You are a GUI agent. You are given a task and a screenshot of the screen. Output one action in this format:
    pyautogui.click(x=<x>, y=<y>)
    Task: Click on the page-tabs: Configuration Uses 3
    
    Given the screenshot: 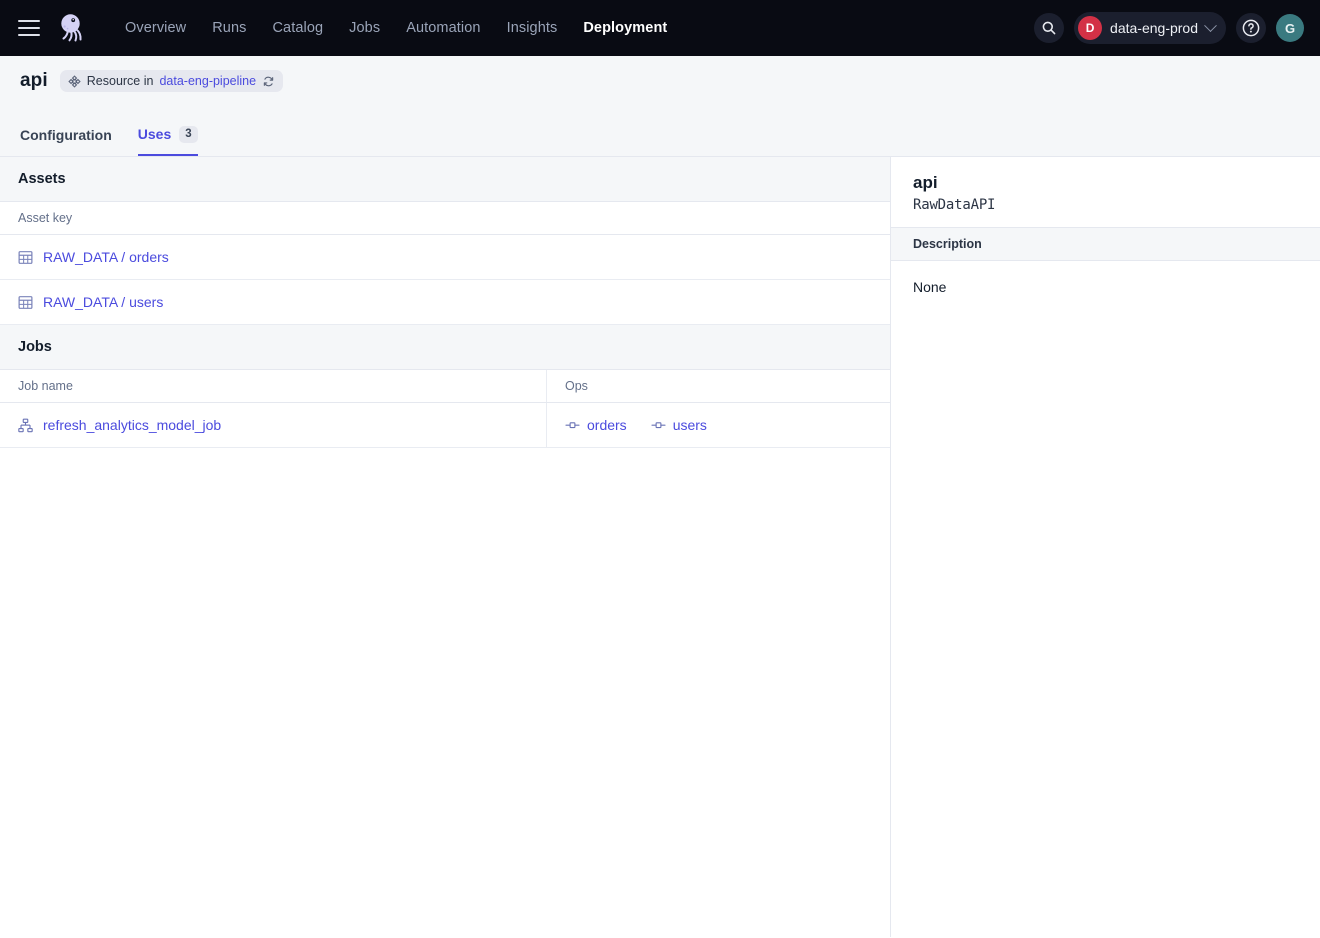 What is the action you would take?
    pyautogui.click(x=109, y=140)
    